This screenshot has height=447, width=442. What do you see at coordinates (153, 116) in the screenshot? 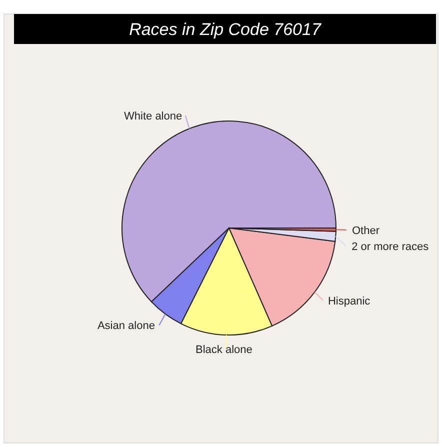
I see `slice-label: White alone` at bounding box center [153, 116].